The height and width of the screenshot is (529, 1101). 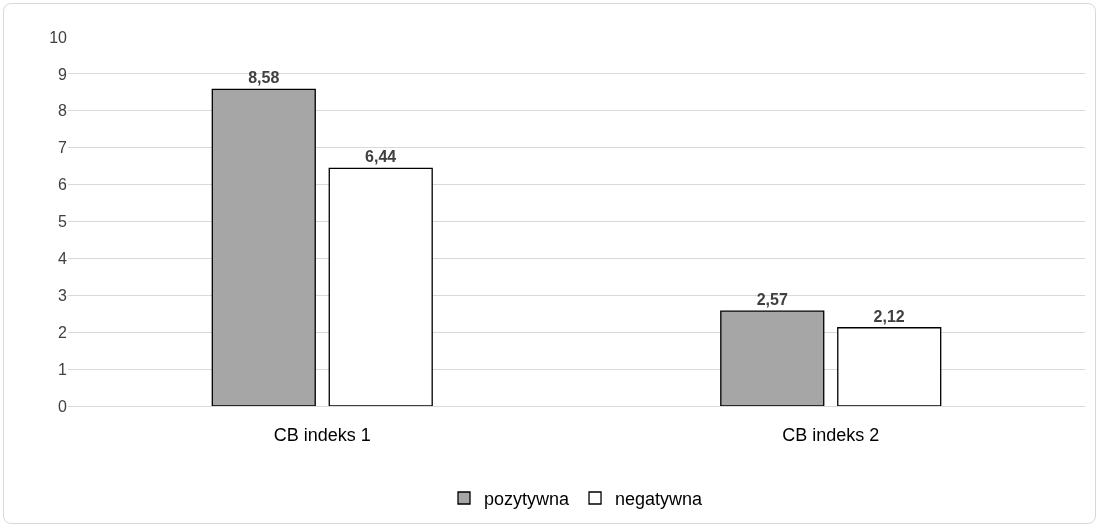 I want to click on legend-label: pozytywna, so click(x=527, y=499).